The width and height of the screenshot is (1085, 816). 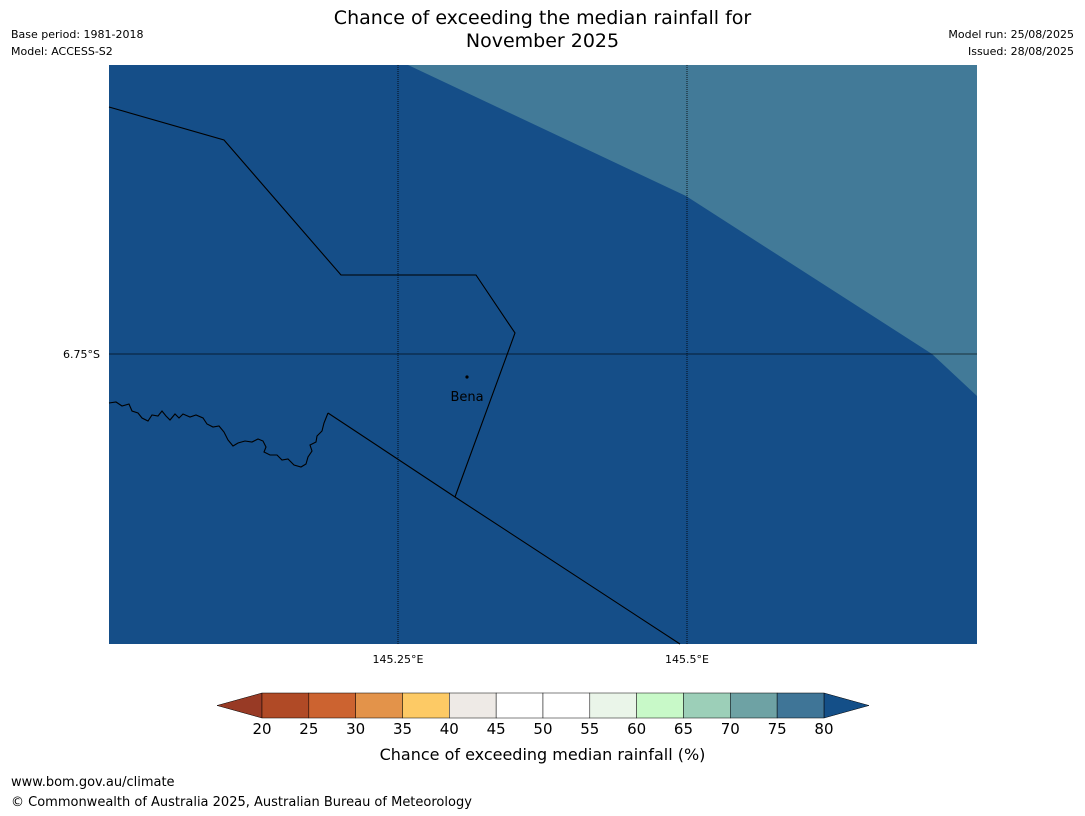 I want to click on colorbar-tick-50: 50, so click(x=543, y=729).